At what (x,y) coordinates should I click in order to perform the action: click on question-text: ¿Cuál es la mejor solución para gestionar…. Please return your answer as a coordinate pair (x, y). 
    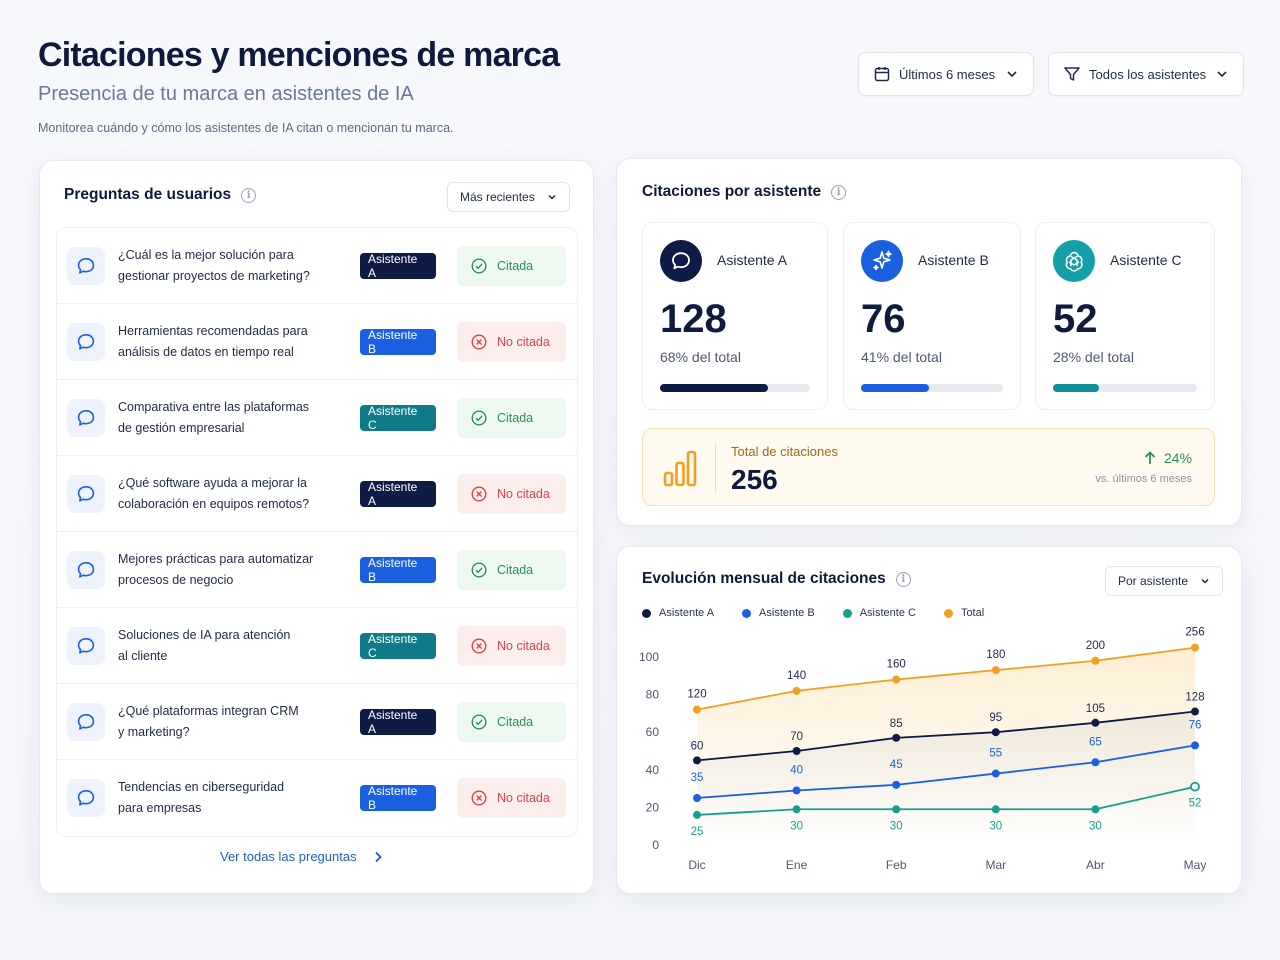
    Looking at the image, I should click on (228, 266).